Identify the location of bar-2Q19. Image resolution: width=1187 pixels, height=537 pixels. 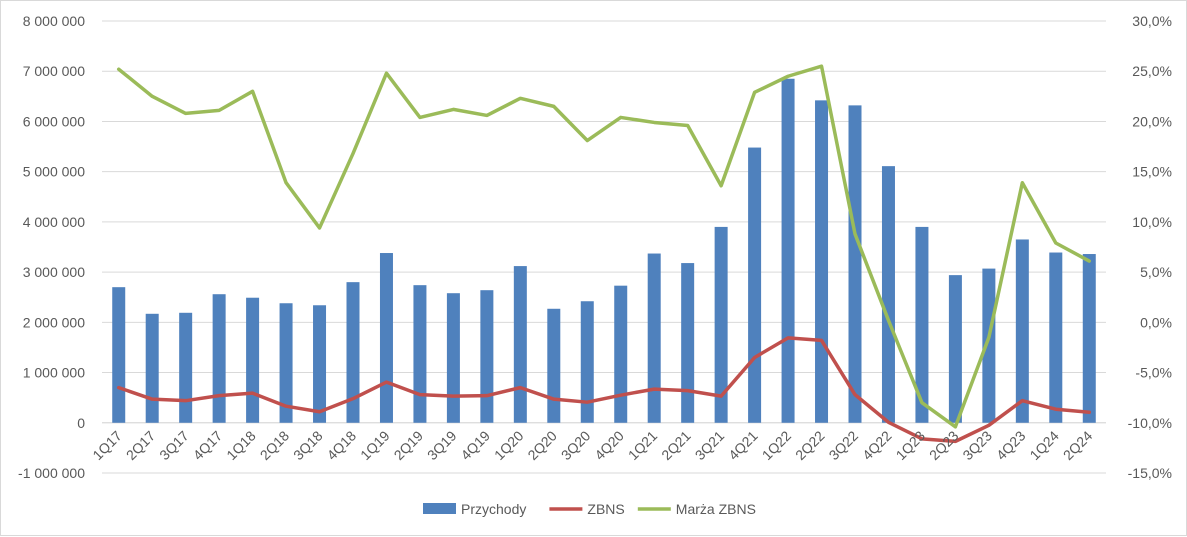
(419, 354).